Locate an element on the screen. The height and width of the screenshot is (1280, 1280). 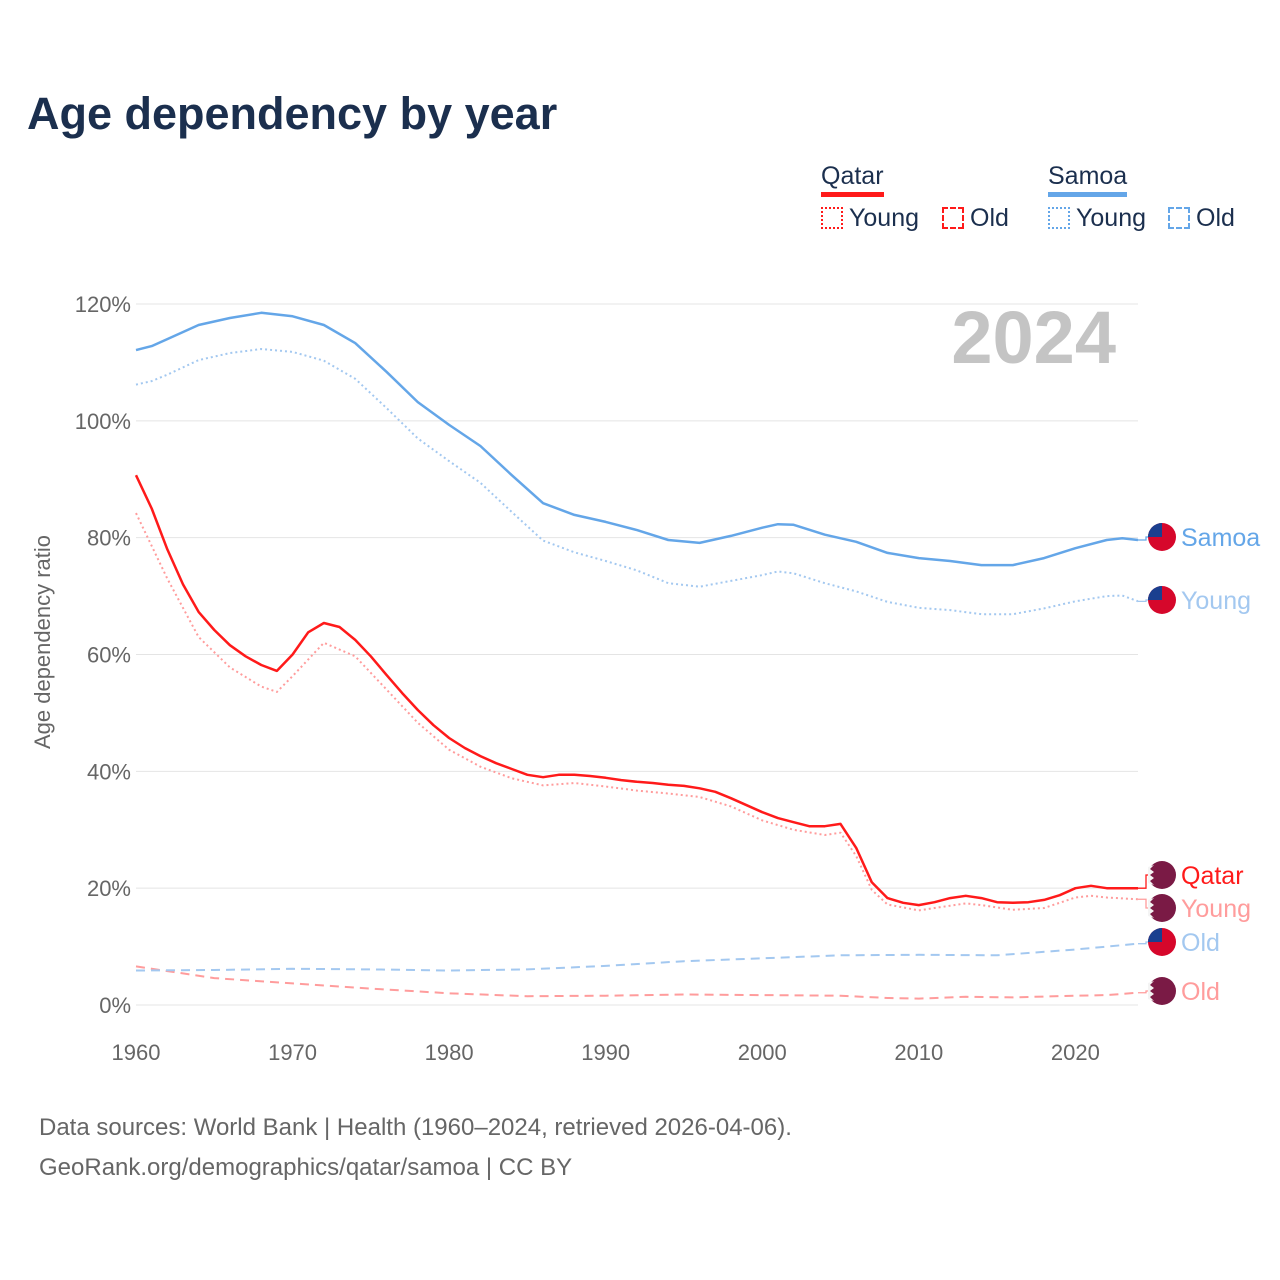
legend-qatar-old: Old is located at coordinates (975, 218).